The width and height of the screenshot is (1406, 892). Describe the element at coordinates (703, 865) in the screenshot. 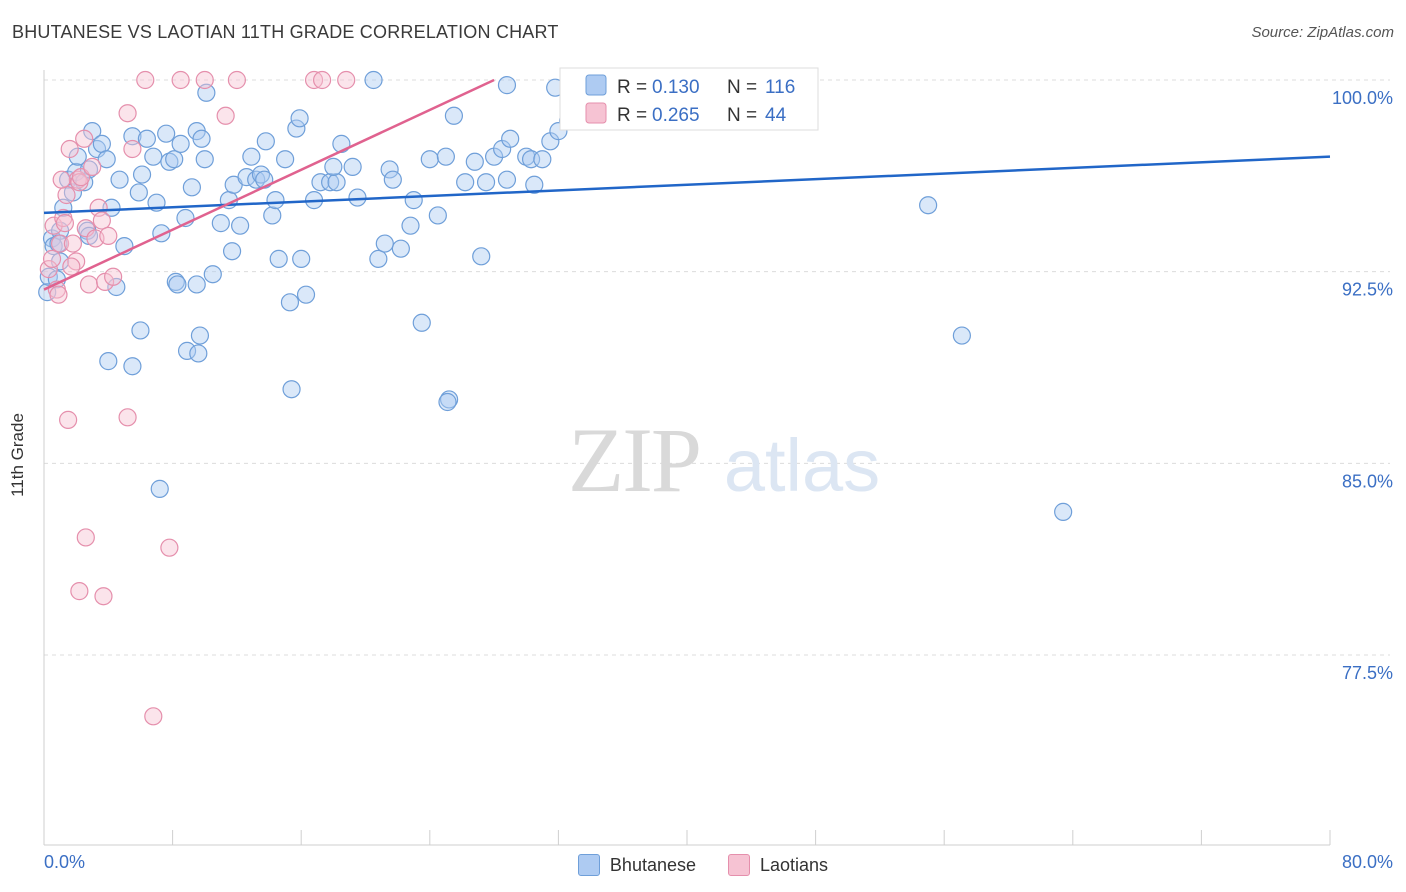

I see `series-legend: Bhutanese Laotians` at that location.